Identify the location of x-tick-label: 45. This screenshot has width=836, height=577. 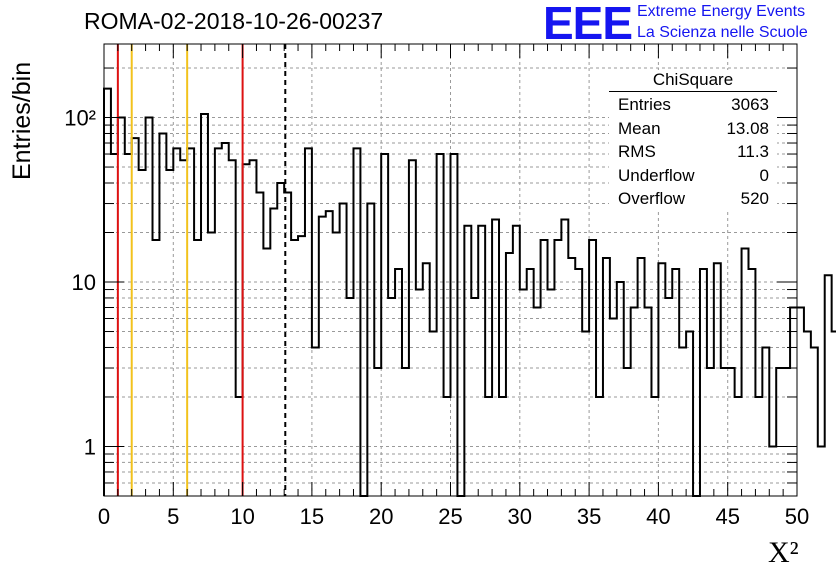
(727, 516).